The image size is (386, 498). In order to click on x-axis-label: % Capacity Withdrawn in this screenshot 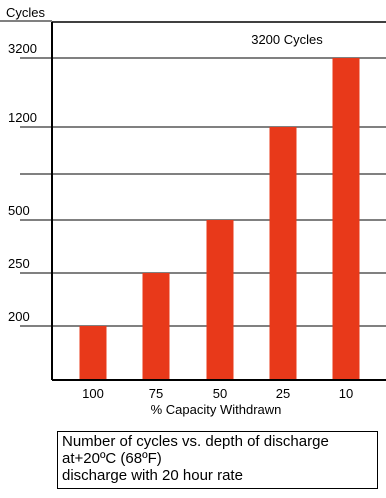, I will do `click(216, 409)`.